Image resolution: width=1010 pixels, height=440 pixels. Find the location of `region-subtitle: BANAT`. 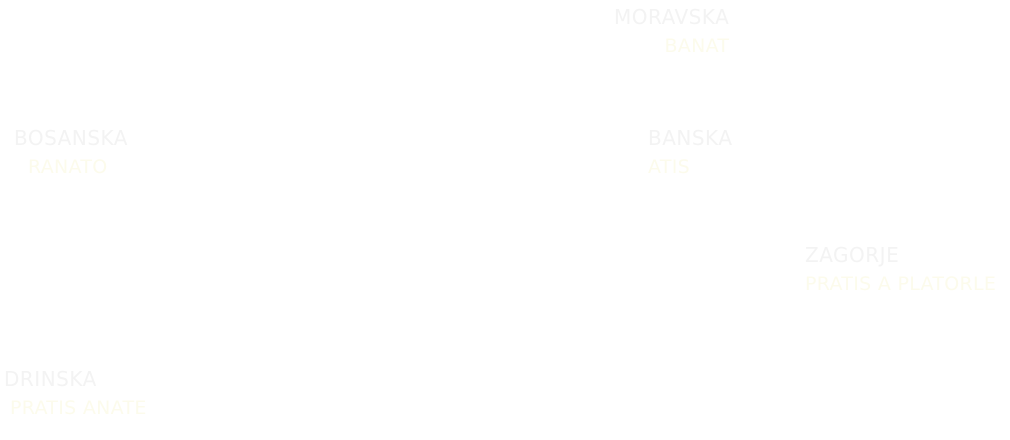

region-subtitle: BANAT is located at coordinates (697, 46).